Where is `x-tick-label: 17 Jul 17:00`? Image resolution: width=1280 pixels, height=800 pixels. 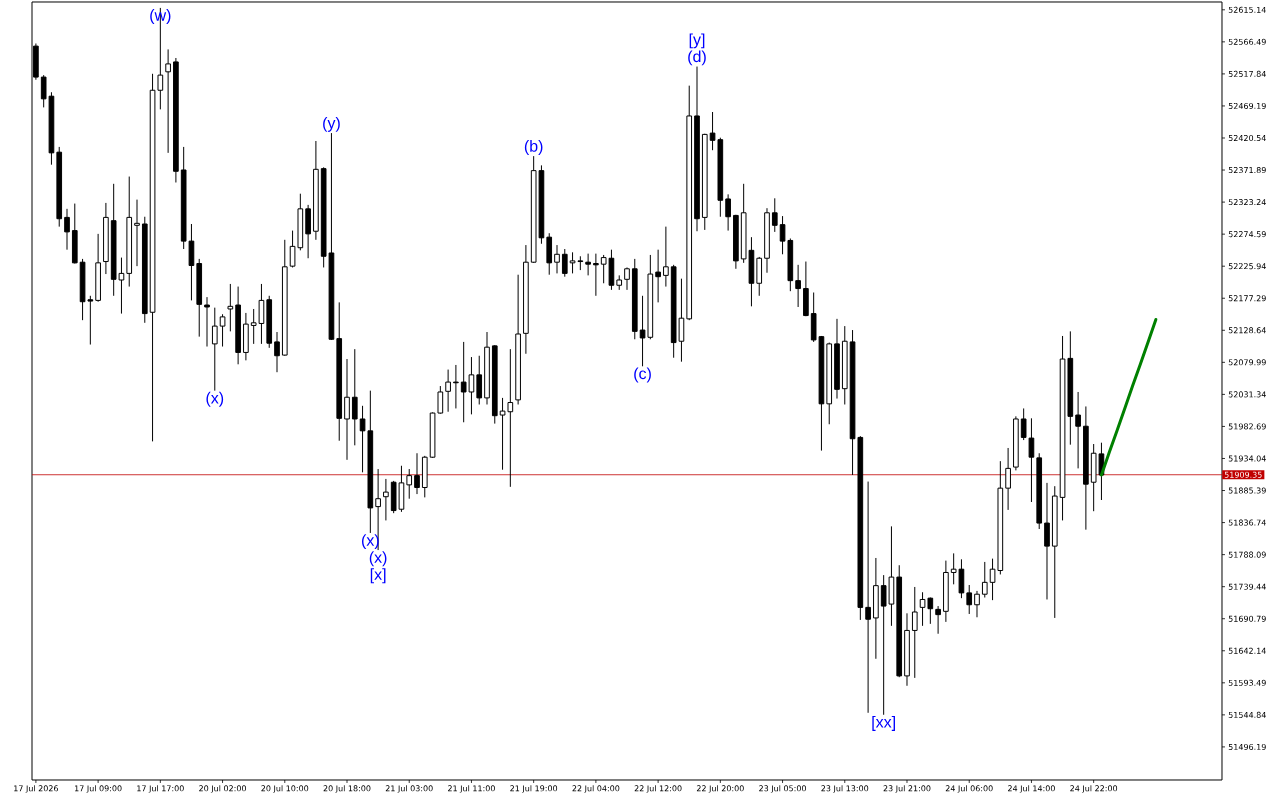
x-tick-label: 17 Jul 17:00 is located at coordinates (160, 789).